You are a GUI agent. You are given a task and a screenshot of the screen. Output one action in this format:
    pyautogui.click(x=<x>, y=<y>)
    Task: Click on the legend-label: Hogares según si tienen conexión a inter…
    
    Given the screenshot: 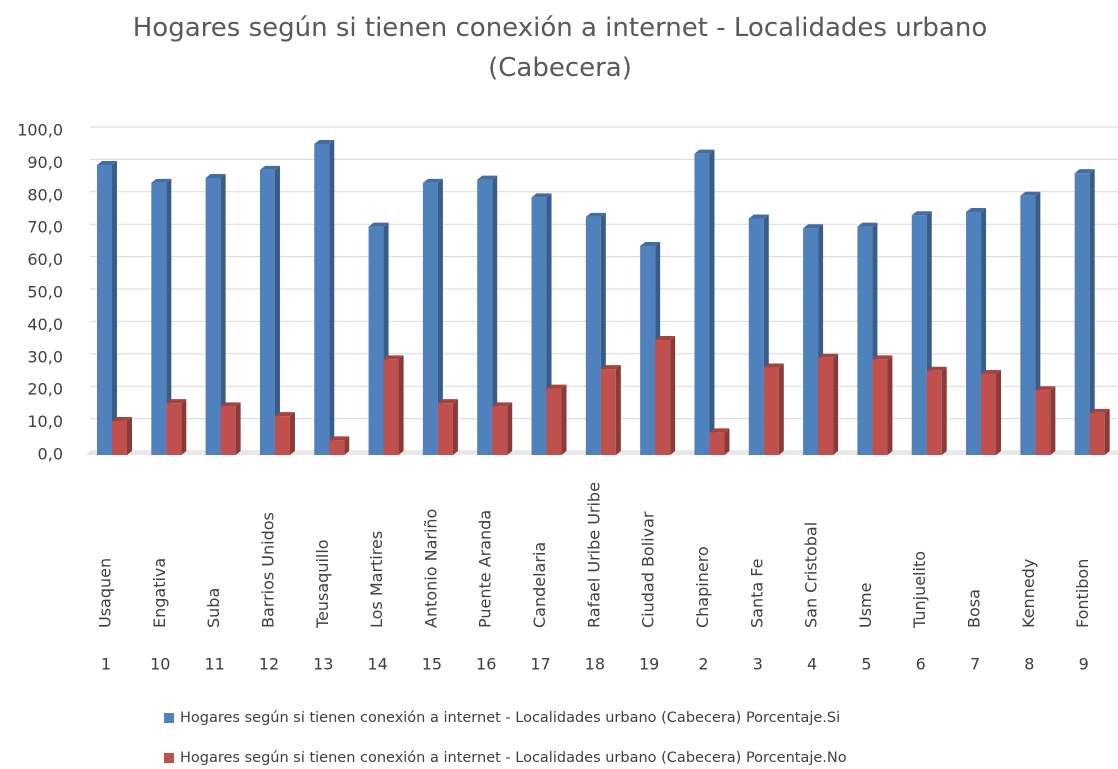 What is the action you would take?
    pyautogui.click(x=510, y=718)
    